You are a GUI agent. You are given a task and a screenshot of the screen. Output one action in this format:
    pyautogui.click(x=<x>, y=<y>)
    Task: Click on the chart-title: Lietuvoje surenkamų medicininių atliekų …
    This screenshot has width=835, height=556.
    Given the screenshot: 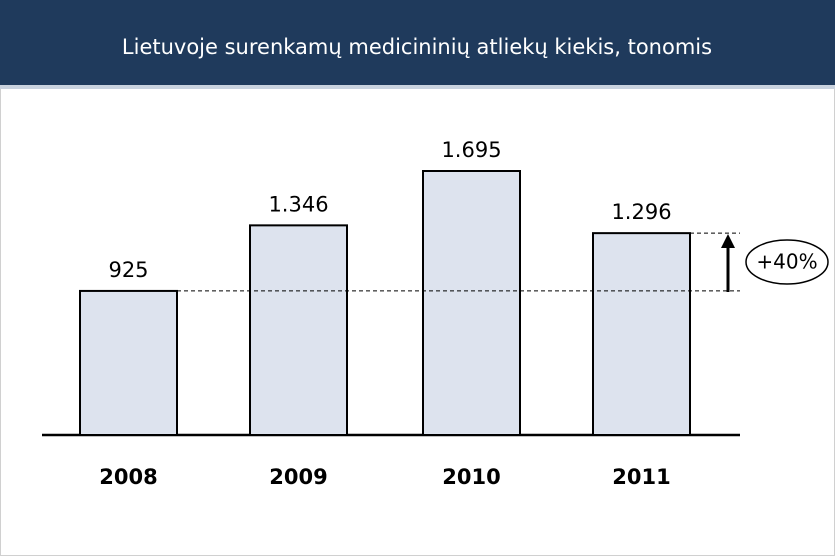 What is the action you would take?
    pyautogui.click(x=417, y=47)
    